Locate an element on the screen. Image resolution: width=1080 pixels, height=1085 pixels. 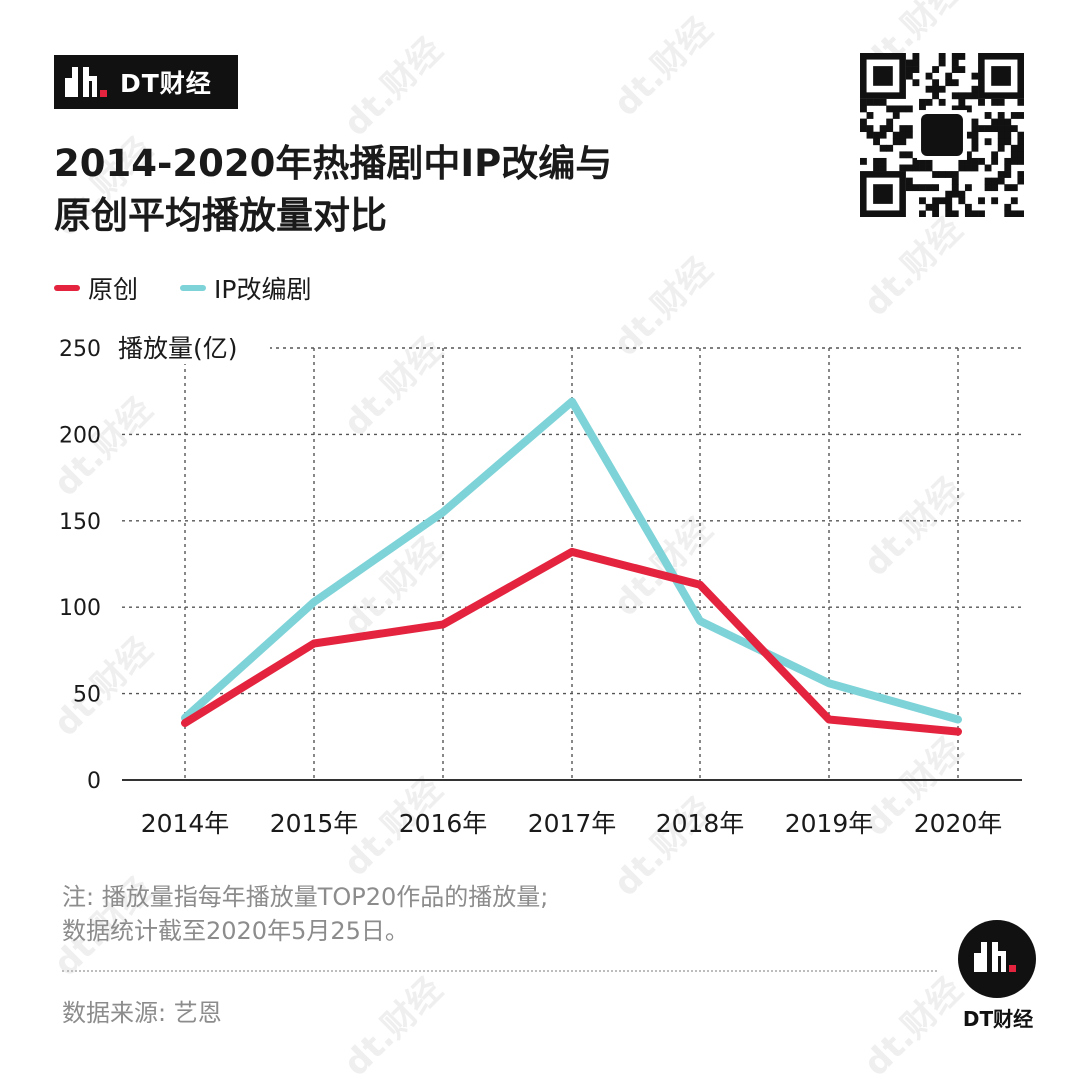
title-line-1: 2014-2020年热播剧中IP改编与 is located at coordinates (333, 163).